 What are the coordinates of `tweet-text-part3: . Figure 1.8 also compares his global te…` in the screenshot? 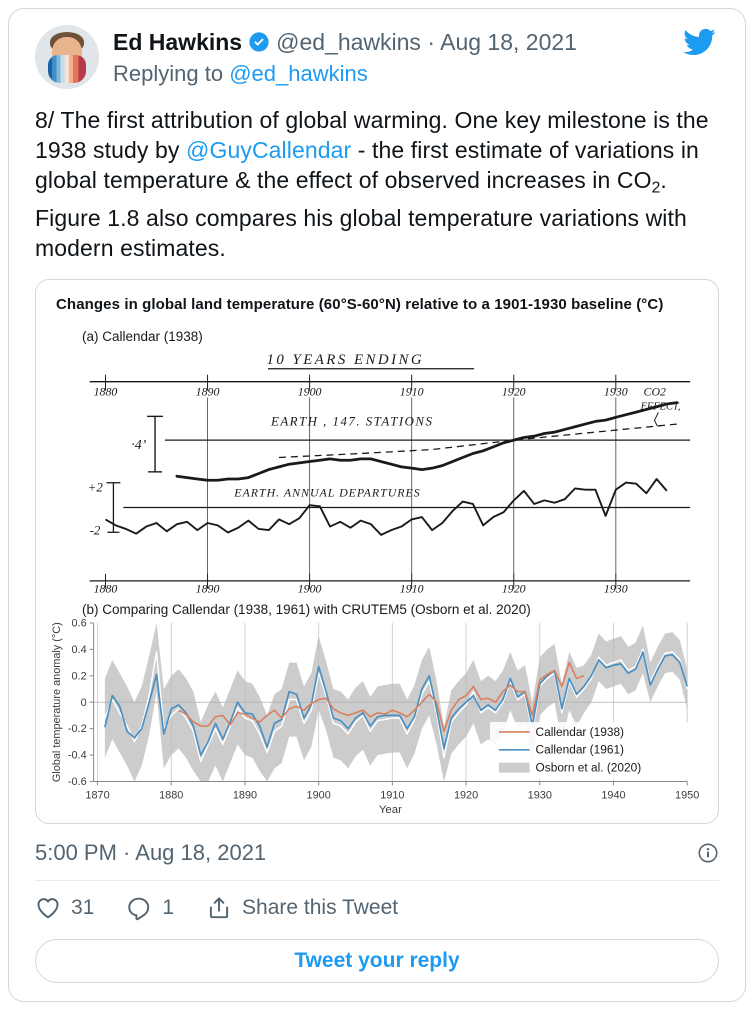 It's located at (361, 214).